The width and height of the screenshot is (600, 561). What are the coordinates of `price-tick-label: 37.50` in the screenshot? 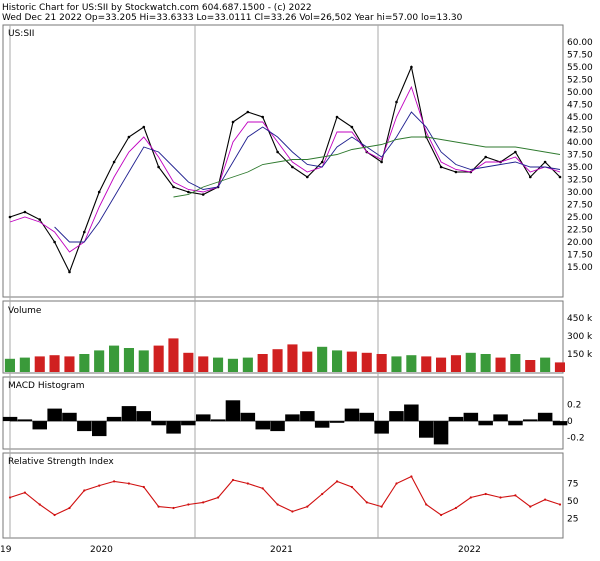 It's located at (580, 156).